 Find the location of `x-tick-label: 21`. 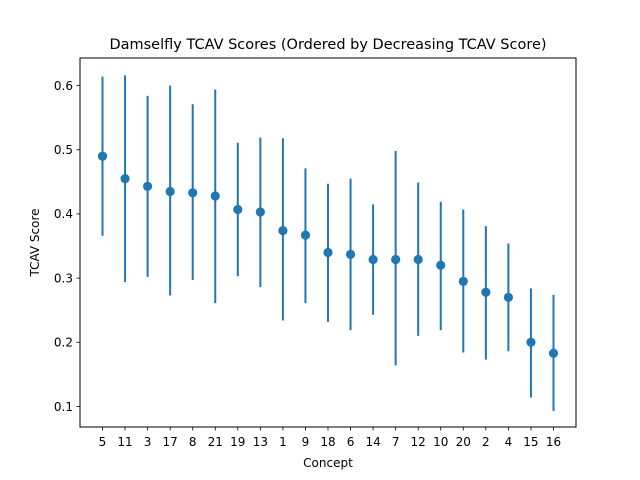

x-tick-label: 21 is located at coordinates (215, 442).